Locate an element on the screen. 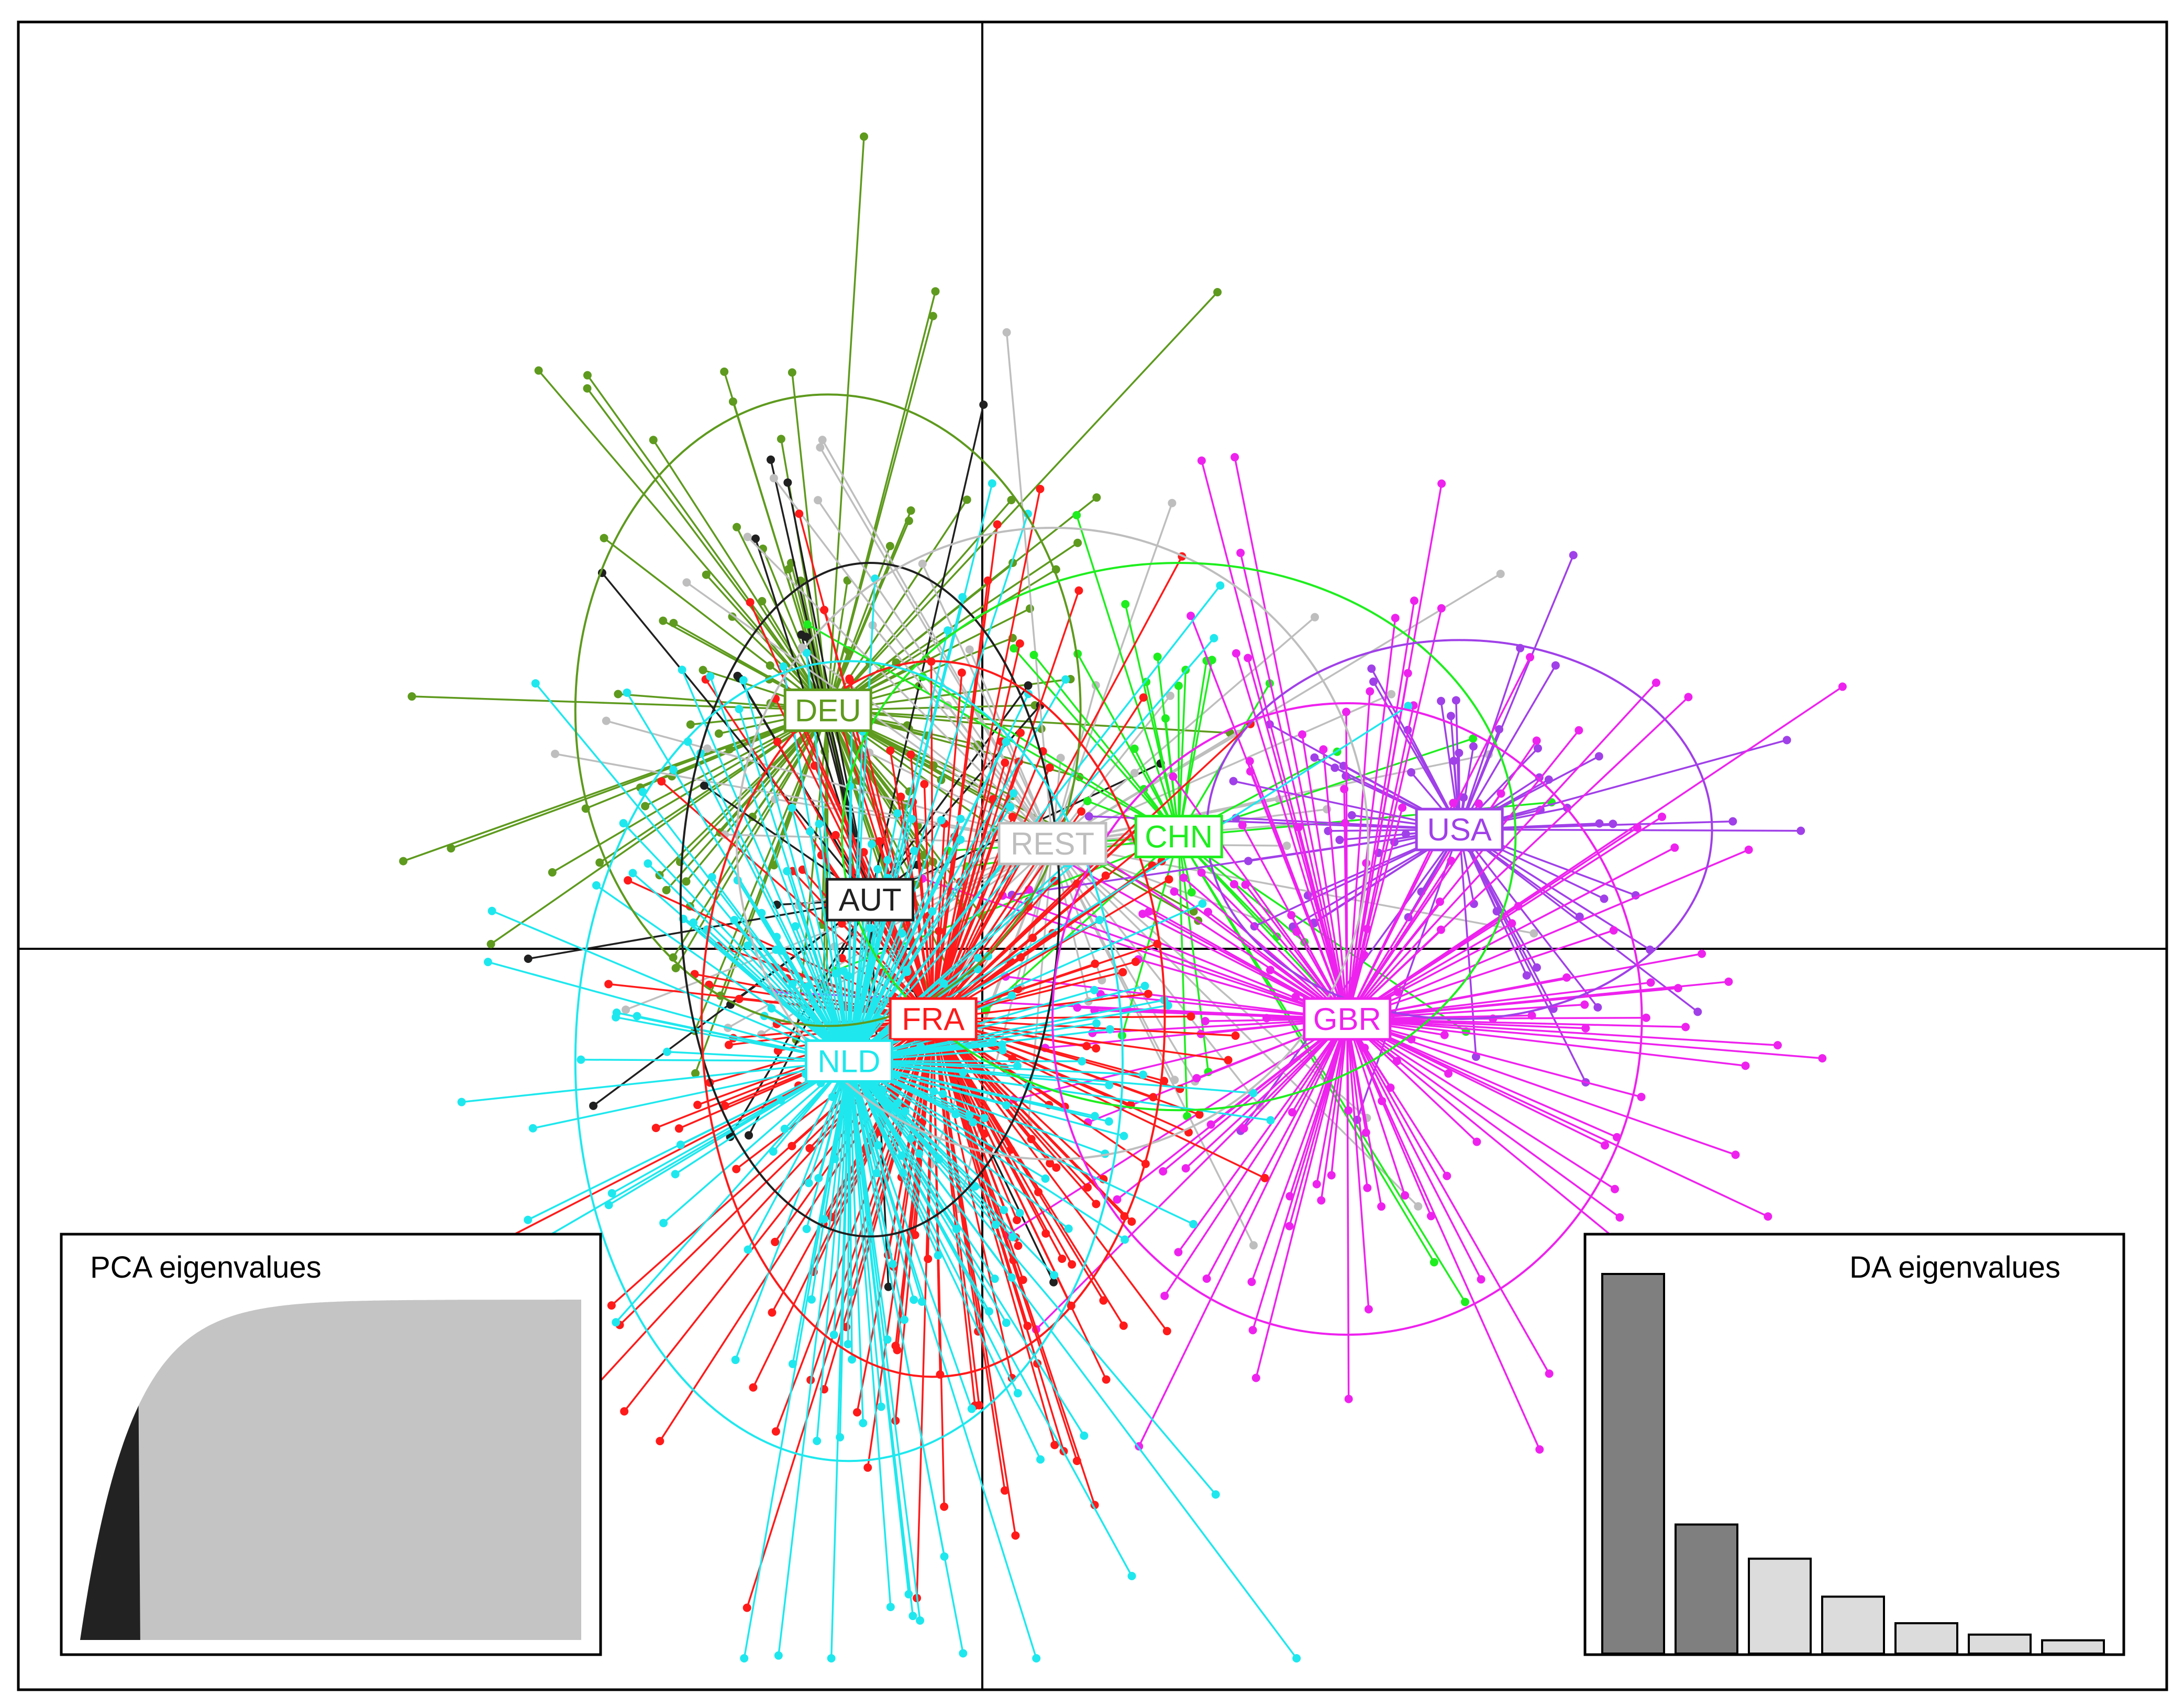  da-eigenvalues-inset: DA eigenvalues is located at coordinates (1854, 1444).